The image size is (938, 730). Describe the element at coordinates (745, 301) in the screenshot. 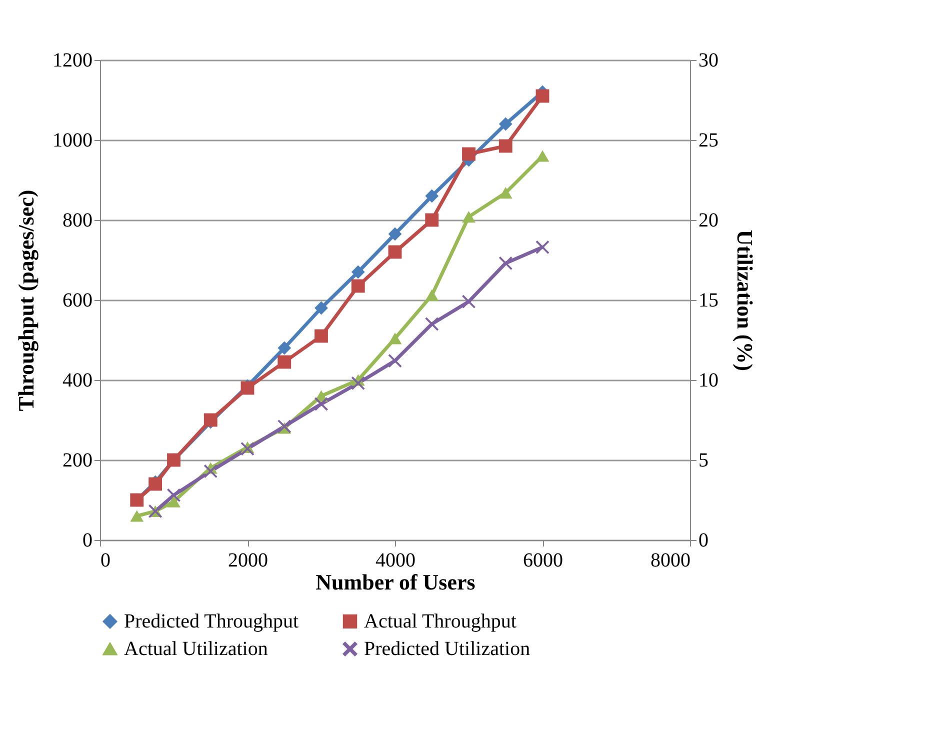

I see `y2-axis-title: Utilization (%)` at that location.